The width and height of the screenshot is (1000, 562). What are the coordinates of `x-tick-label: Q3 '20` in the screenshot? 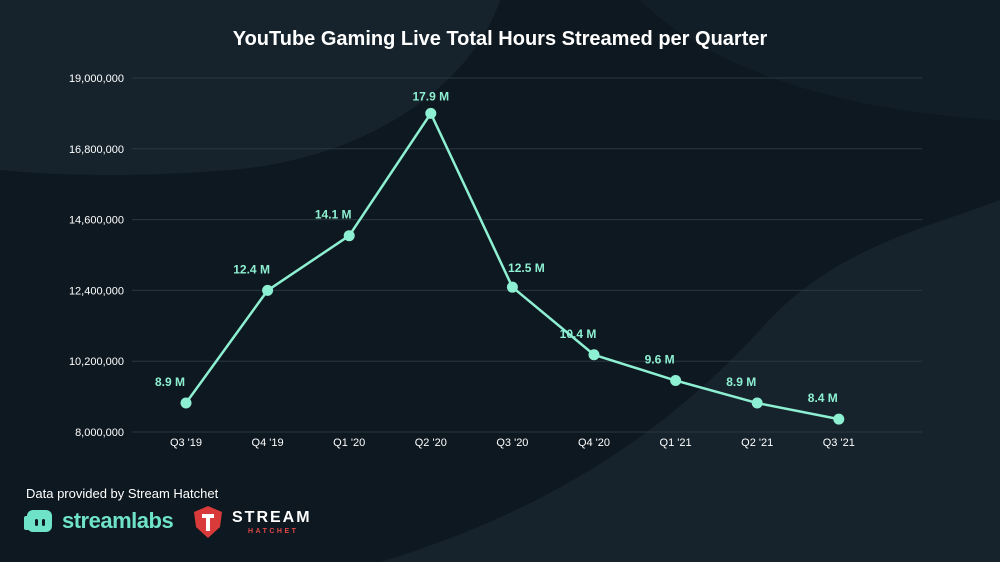 It's located at (512, 443).